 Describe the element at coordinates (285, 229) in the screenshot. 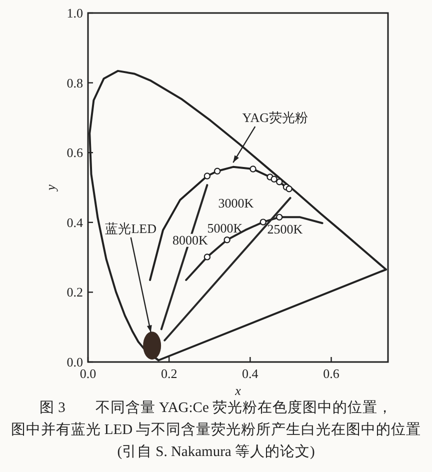

I see `annotation: 2500K` at that location.